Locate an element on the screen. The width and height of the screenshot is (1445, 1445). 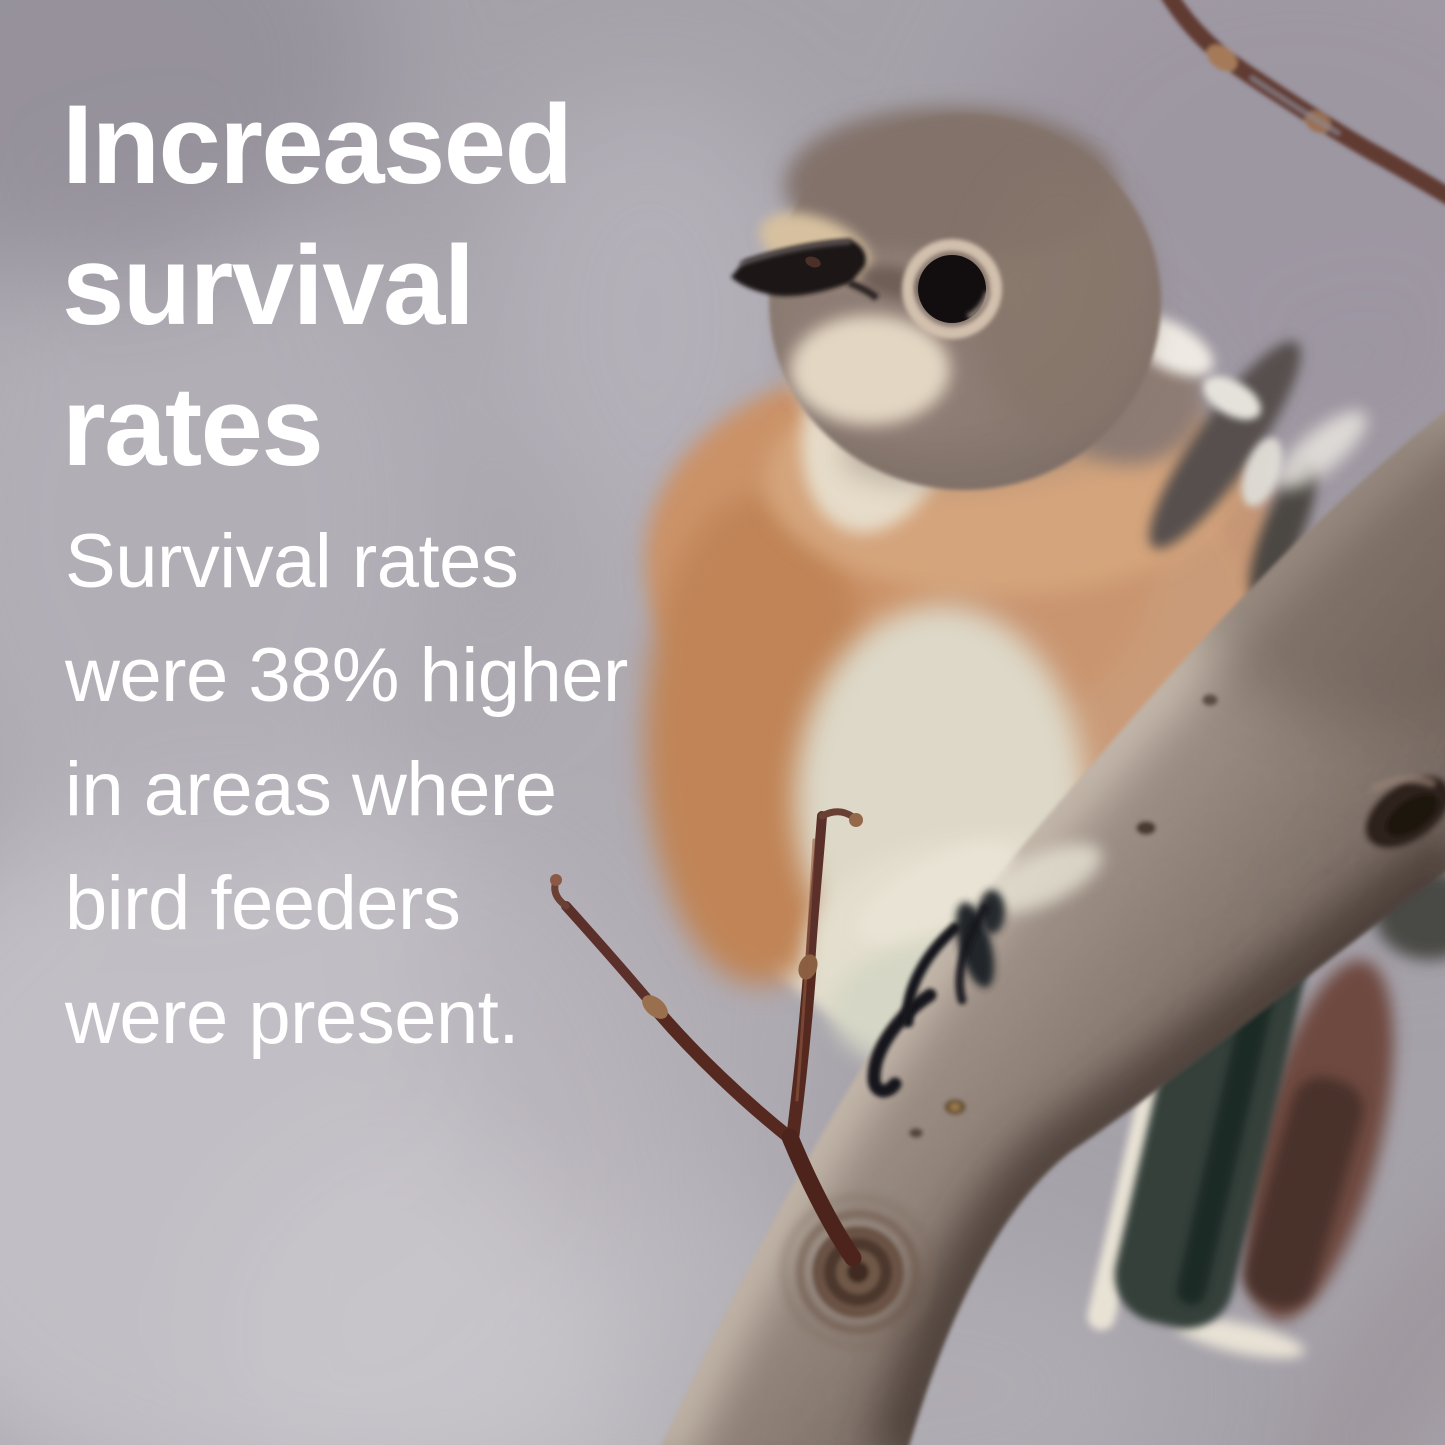
headline-line: rates is located at coordinates (193, 426).